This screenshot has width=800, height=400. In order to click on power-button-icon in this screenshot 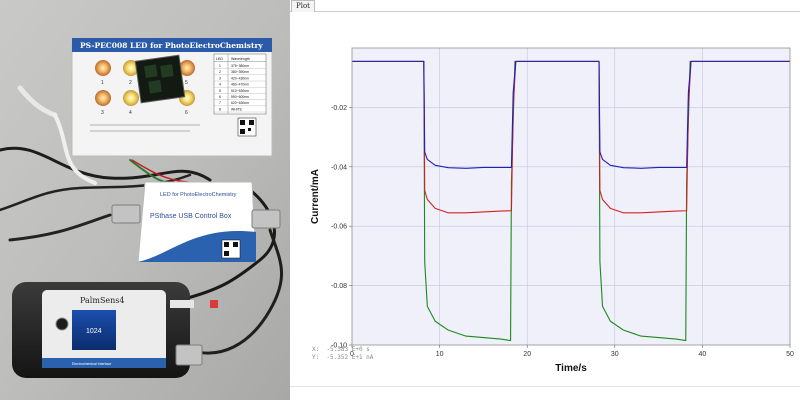, I will do `click(62, 324)`.